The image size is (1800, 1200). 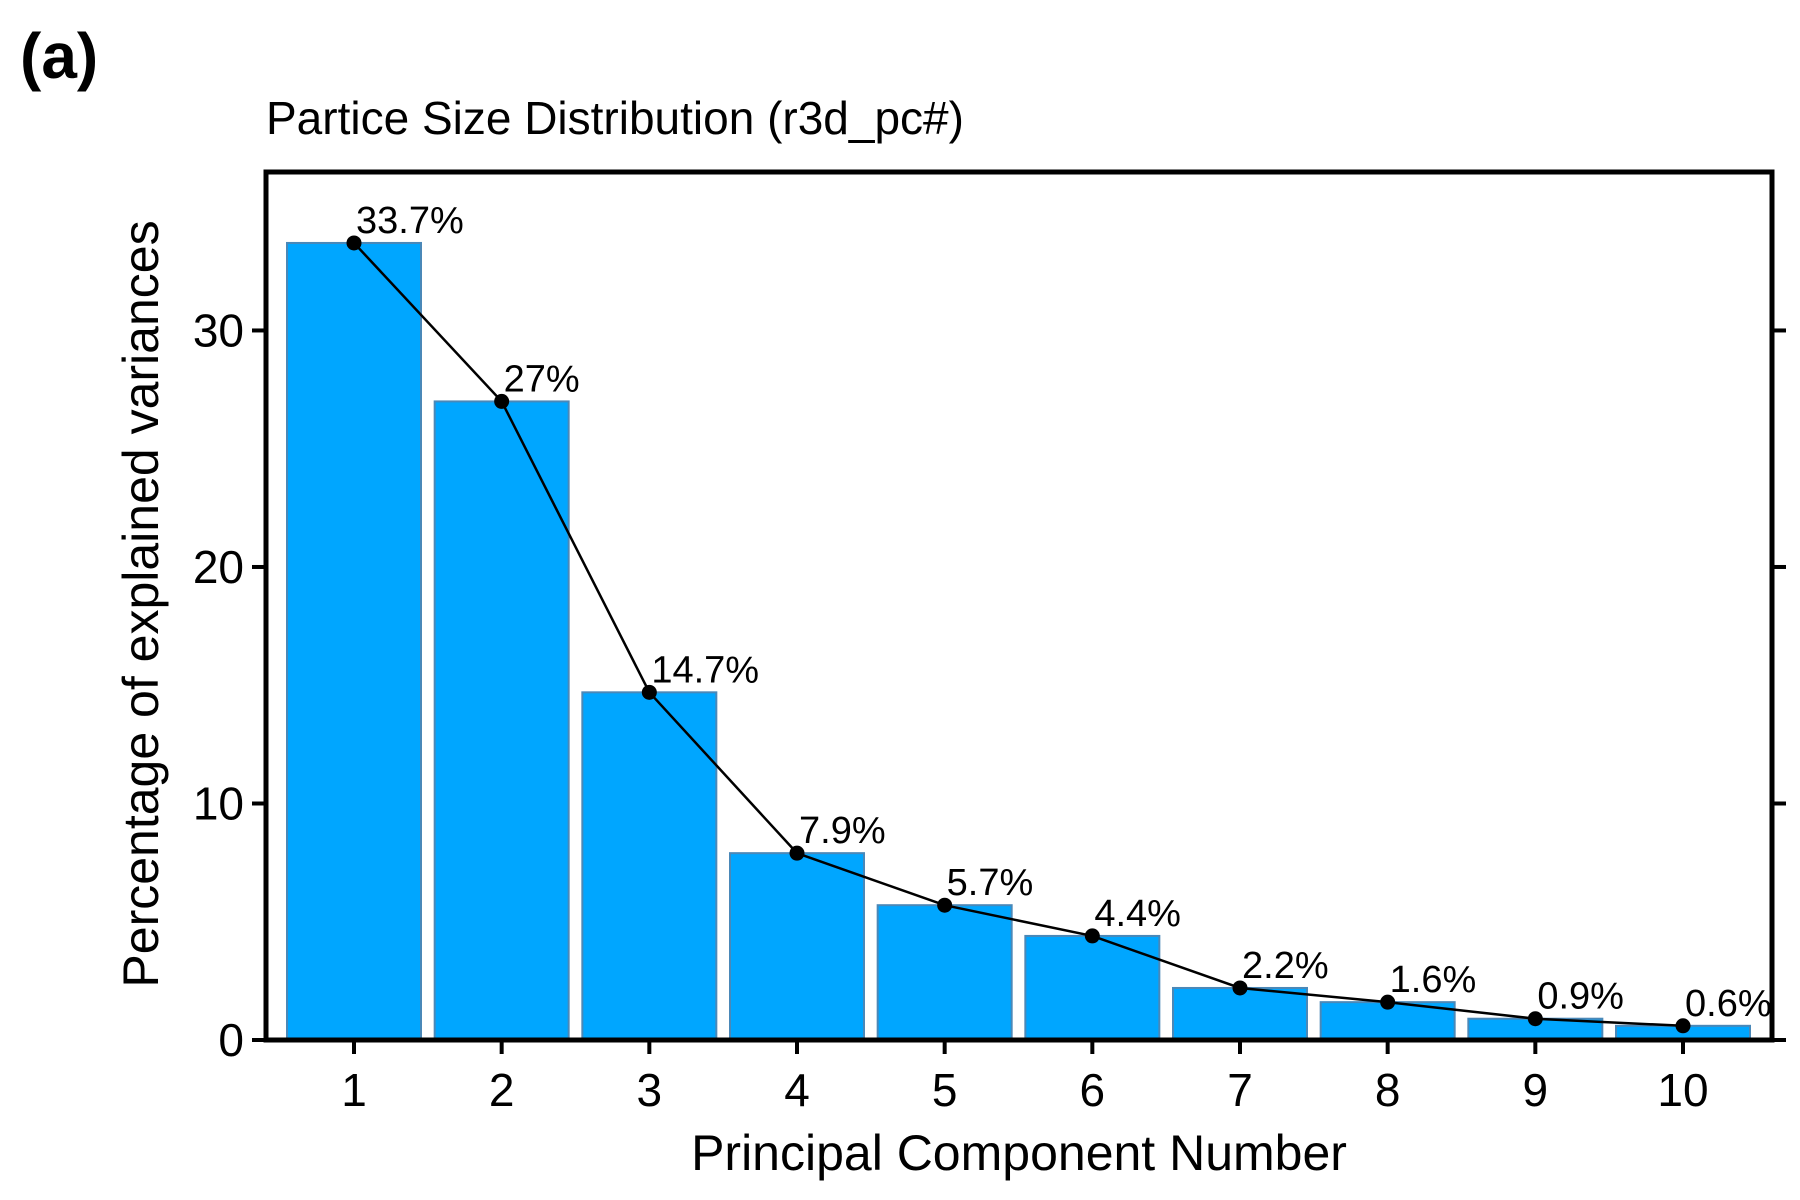 What do you see at coordinates (945, 1090) in the screenshot?
I see `x-tick-label: 5` at bounding box center [945, 1090].